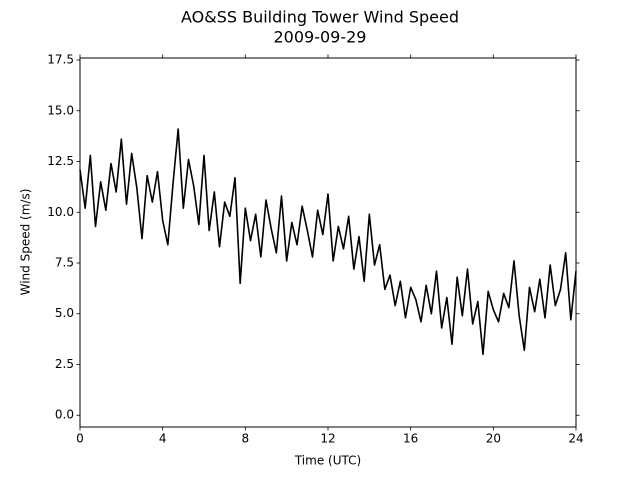  Describe the element at coordinates (320, 17) in the screenshot. I see `chart-title: AO&SS Building Tower Wind Speed` at that location.